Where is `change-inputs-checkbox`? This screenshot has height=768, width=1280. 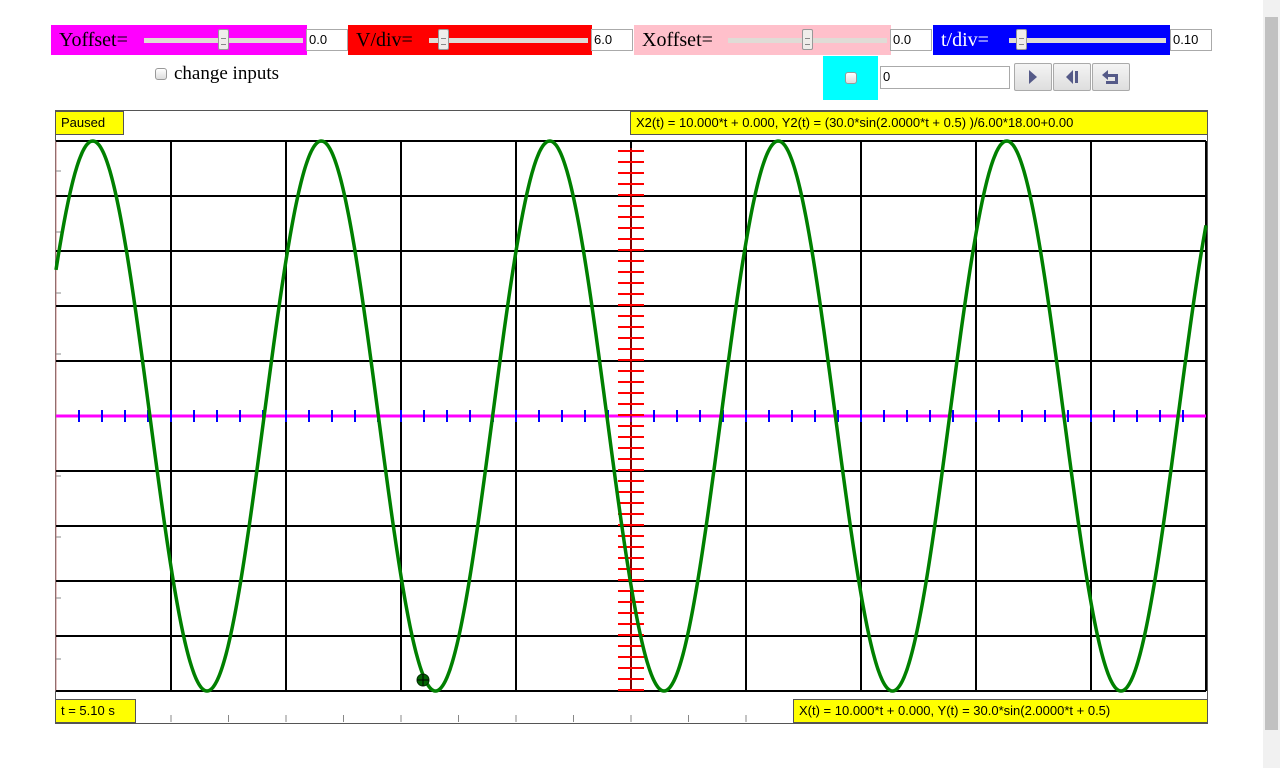
change-inputs-checkbox is located at coordinates (161, 74).